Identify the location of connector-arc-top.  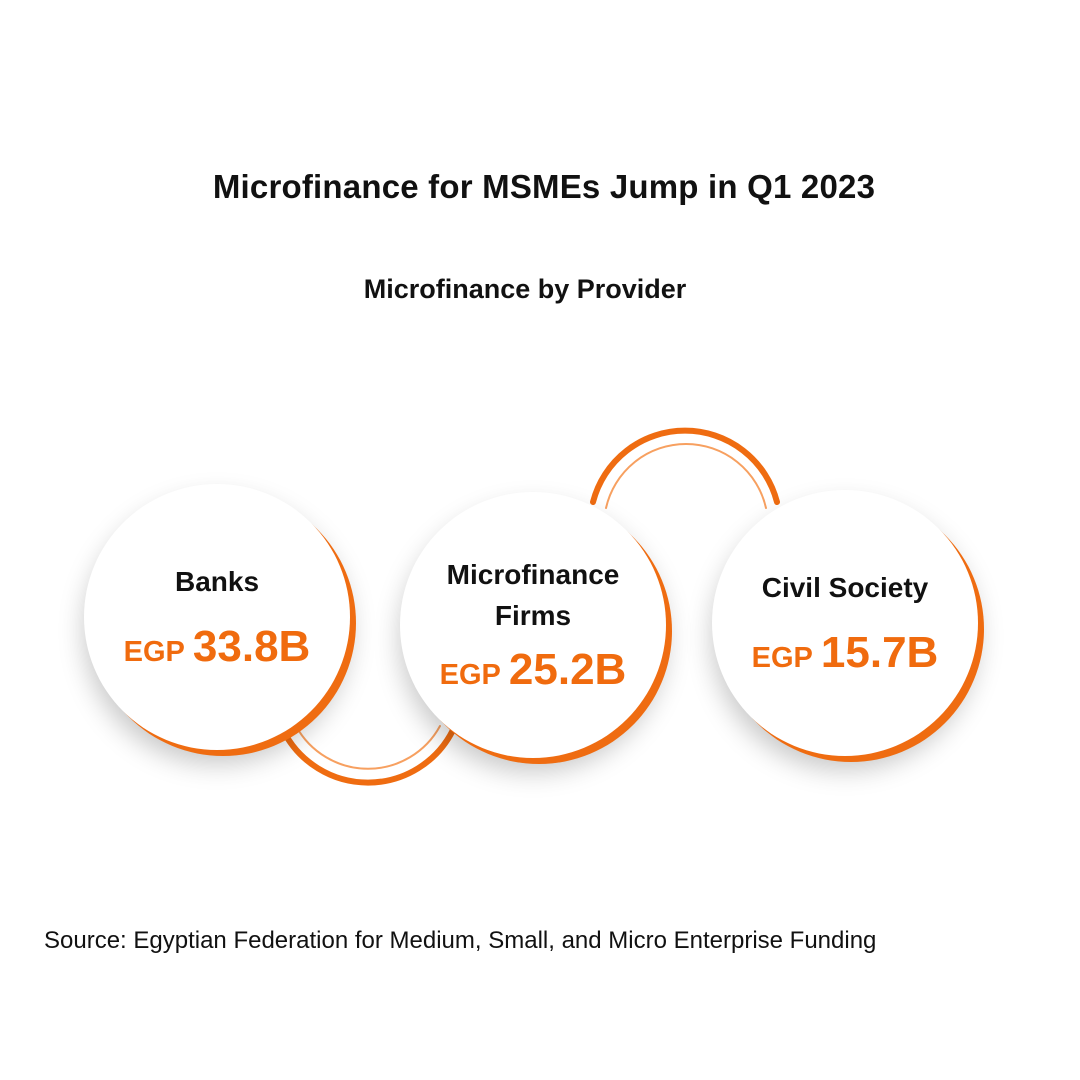
(685, 466).